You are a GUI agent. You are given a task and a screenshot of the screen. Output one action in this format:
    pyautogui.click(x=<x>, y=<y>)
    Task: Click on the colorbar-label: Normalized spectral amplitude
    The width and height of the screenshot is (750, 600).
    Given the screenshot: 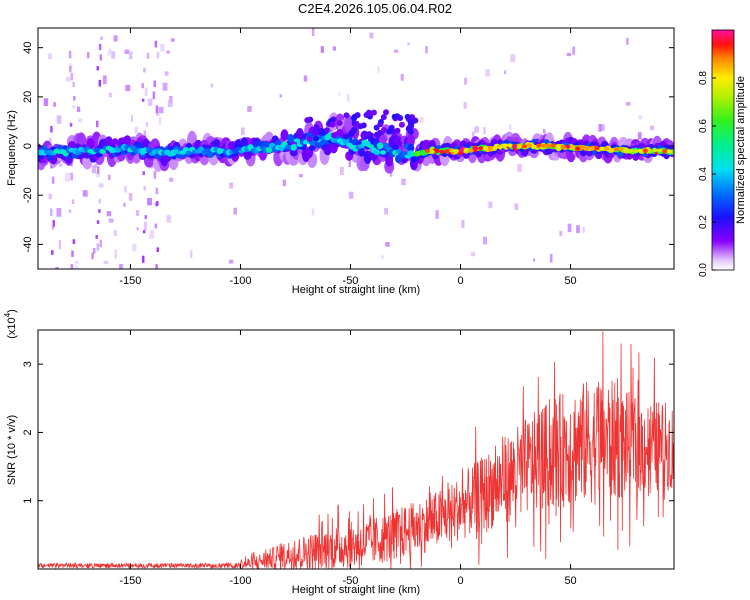 What is the action you would take?
    pyautogui.click(x=741, y=150)
    